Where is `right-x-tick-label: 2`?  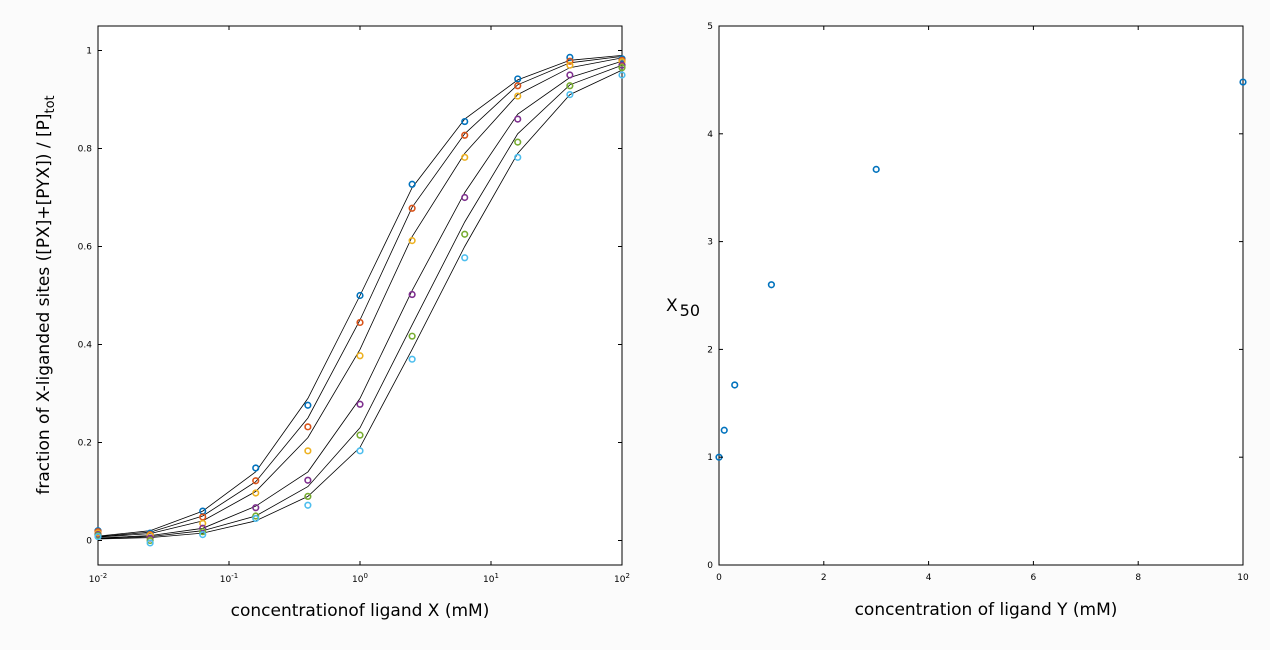
right-x-tick-label: 2 is located at coordinates (824, 578).